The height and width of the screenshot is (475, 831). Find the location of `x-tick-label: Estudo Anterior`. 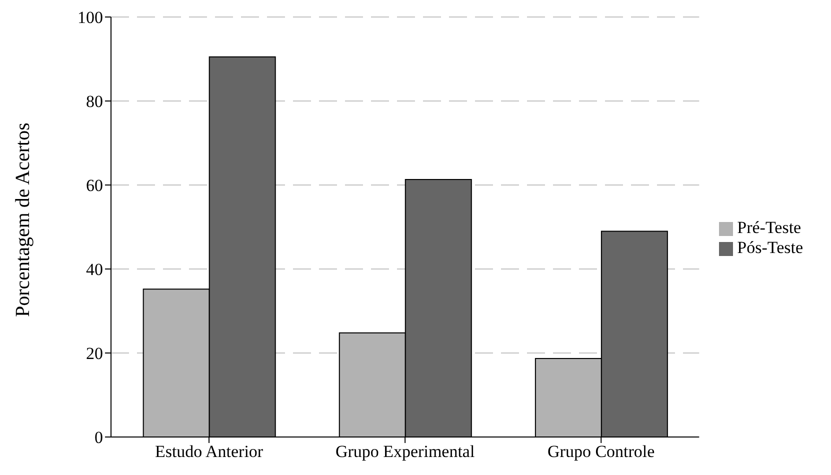

x-tick-label: Estudo Anterior is located at coordinates (209, 452).